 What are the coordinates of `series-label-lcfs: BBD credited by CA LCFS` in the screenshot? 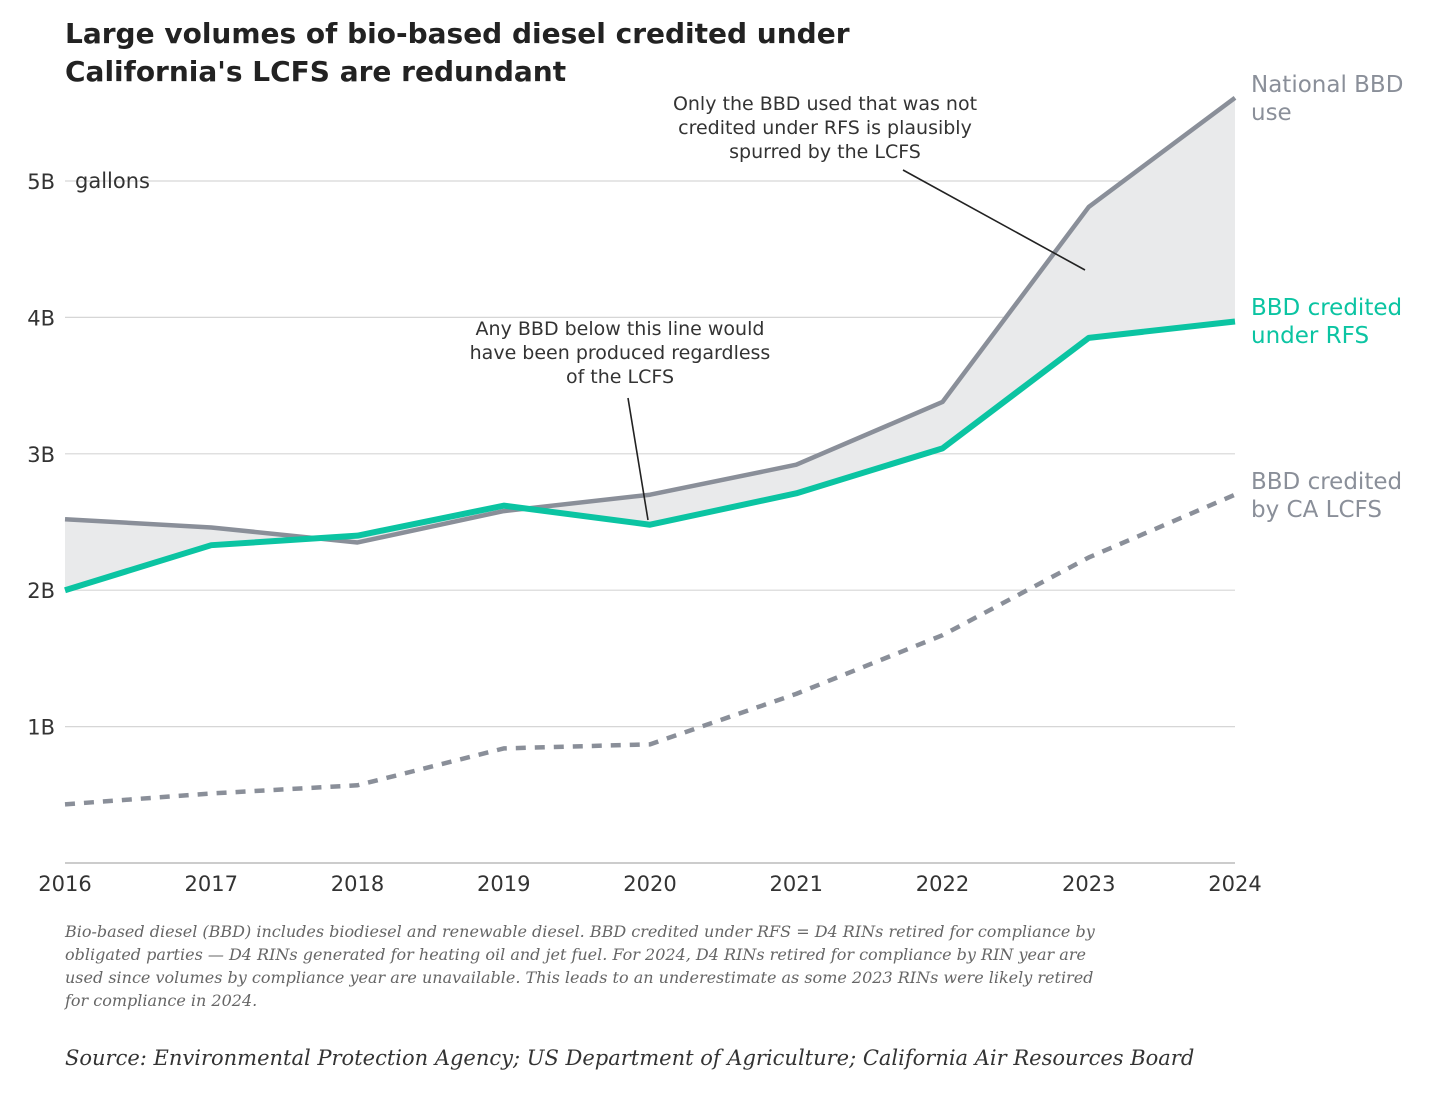 It's located at (1326, 496).